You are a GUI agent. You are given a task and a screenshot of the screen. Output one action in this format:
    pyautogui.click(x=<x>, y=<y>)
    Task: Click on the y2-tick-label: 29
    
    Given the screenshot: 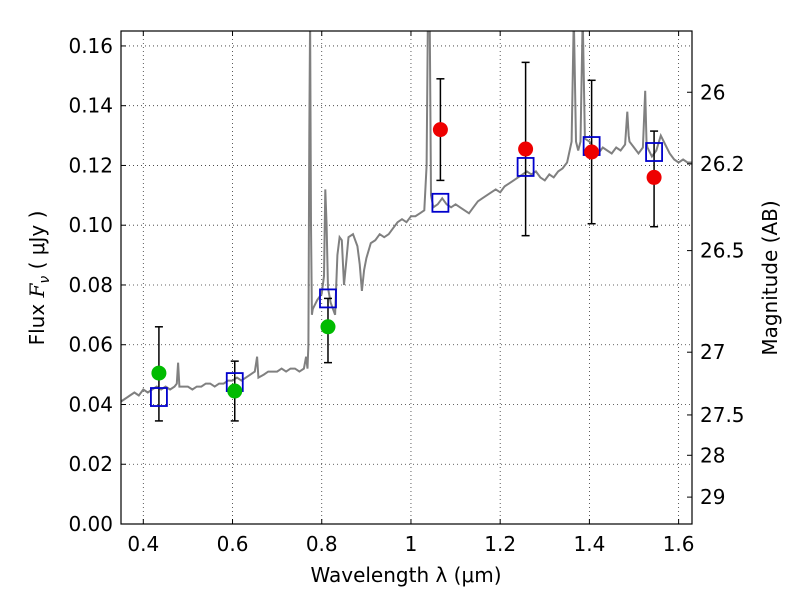 What is the action you would take?
    pyautogui.click(x=712, y=497)
    